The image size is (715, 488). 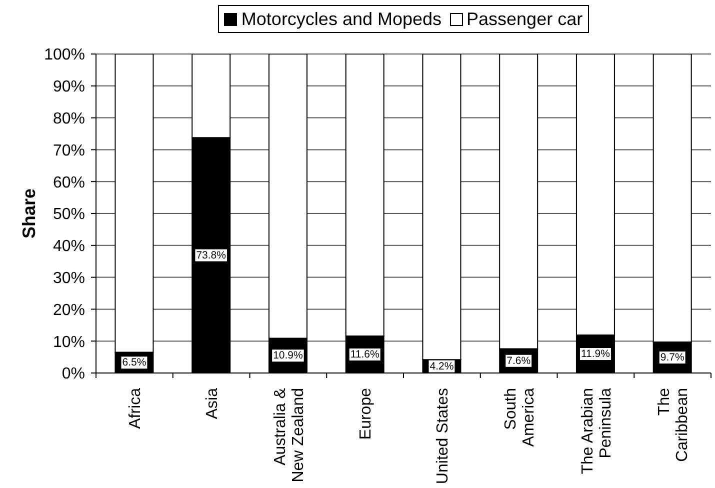 What do you see at coordinates (443, 436) in the screenshot?
I see `x-tick-label: United States` at bounding box center [443, 436].